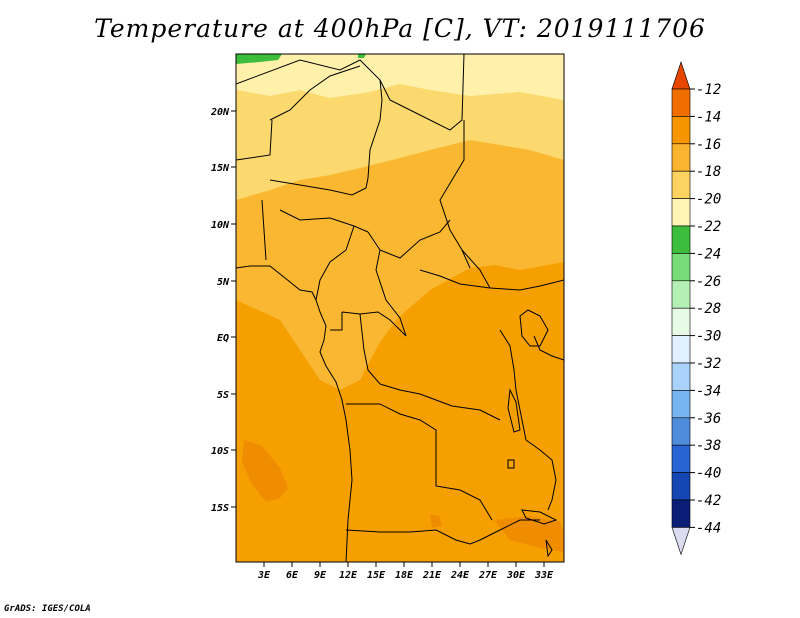  Describe the element at coordinates (376, 575) in the screenshot. I see `lon-label: 15E` at that location.